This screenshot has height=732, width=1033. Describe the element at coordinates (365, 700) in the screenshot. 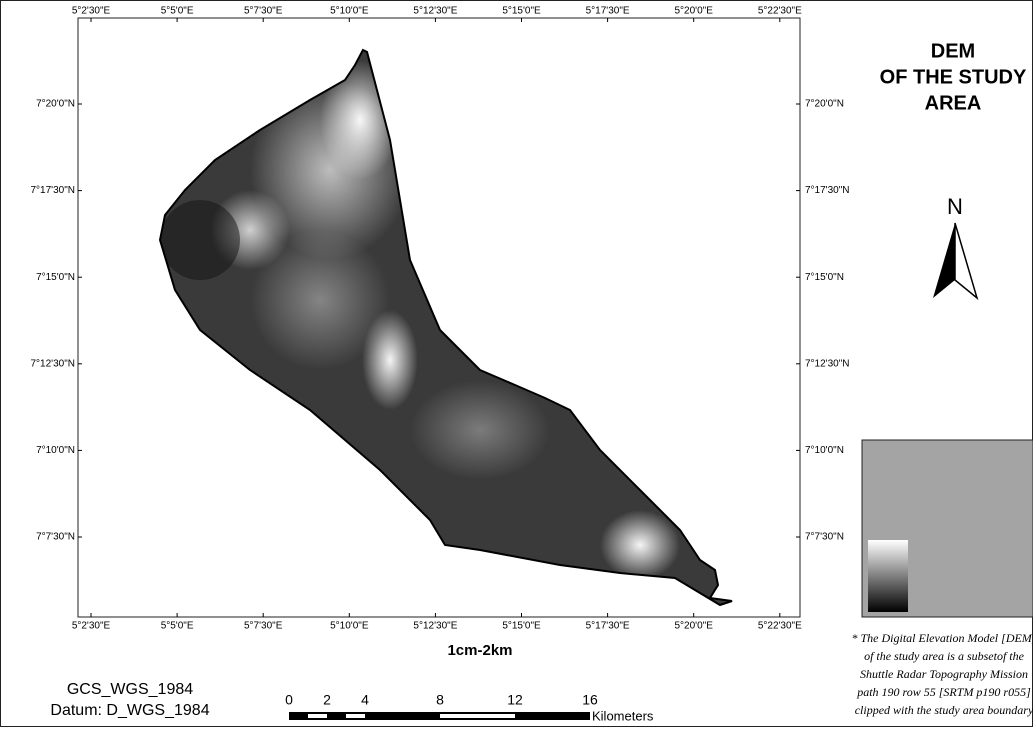

I see `scale-tick: 4` at that location.